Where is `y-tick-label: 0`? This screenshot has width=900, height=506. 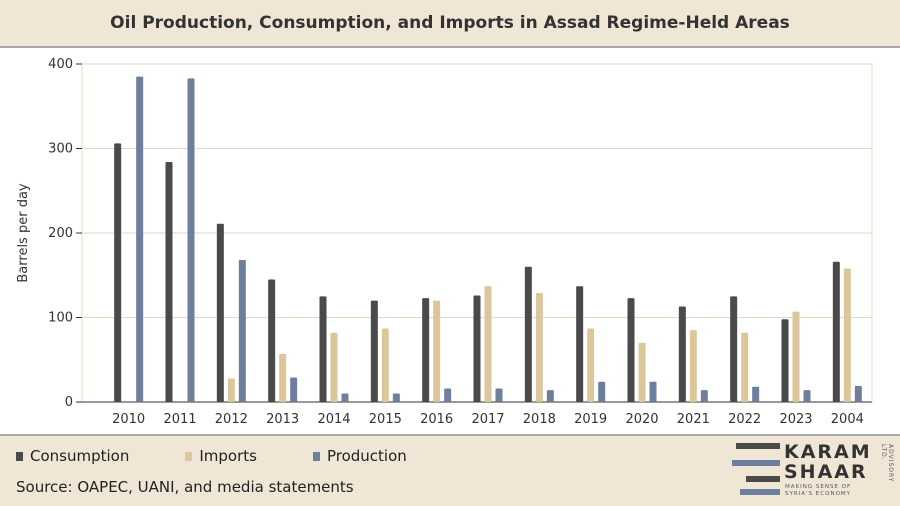 y-tick-label: 0 is located at coordinates (69, 402).